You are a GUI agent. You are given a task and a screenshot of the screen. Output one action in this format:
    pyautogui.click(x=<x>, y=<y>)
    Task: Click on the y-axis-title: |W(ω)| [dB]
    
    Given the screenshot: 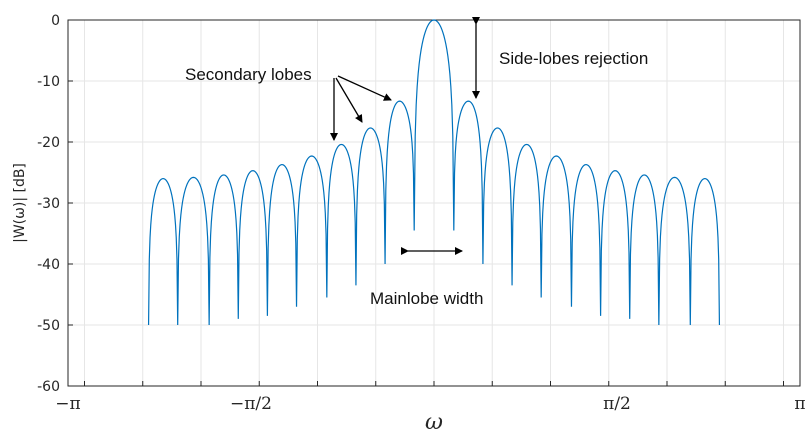 What is the action you would take?
    pyautogui.click(x=20, y=203)
    